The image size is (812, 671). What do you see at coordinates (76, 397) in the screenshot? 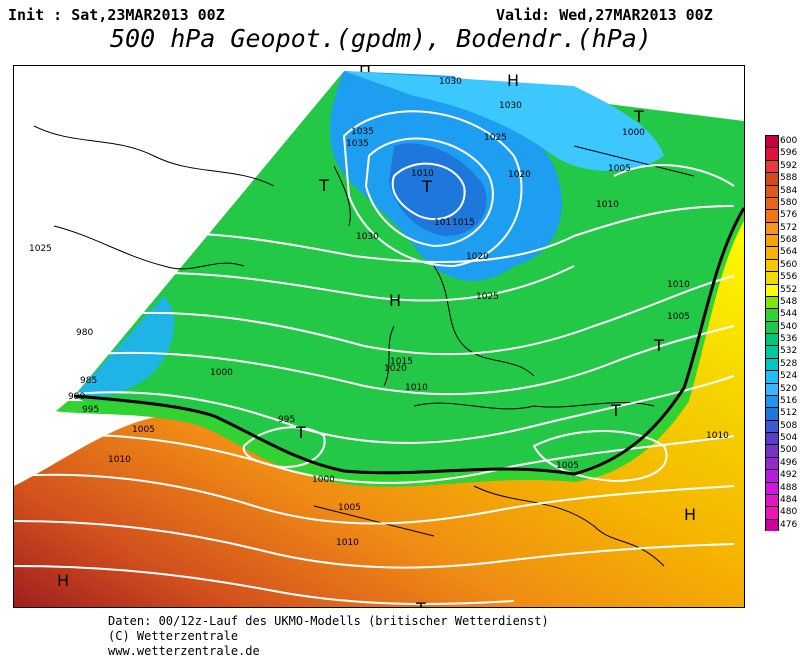
I see `pressure-label: 990` at bounding box center [76, 397].